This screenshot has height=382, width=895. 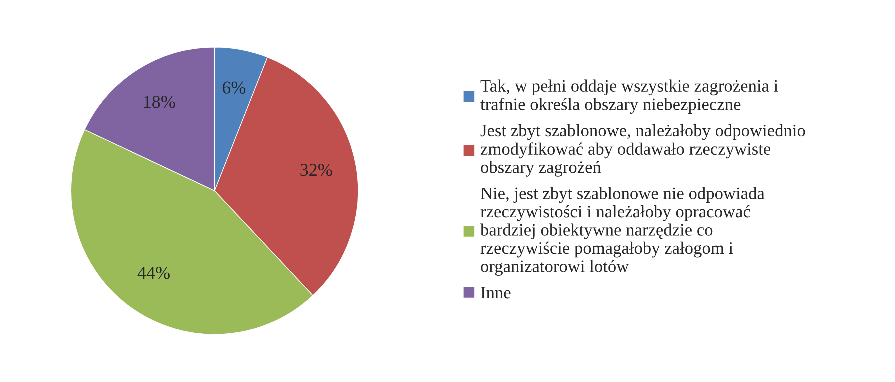 What do you see at coordinates (643, 150) in the screenshot?
I see `legend-label: Jest zbyt szablonowe, należałoby odpowiednio zmodyfikować aby oddawało rzeczywiste obszary zagrożeń` at bounding box center [643, 150].